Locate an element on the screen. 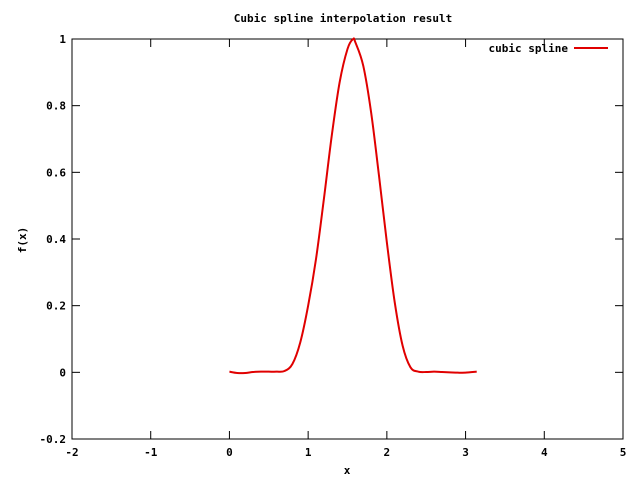 Image resolution: width=640 pixels, height=480 pixels. x-tick-label: -2 is located at coordinates (71, 452).